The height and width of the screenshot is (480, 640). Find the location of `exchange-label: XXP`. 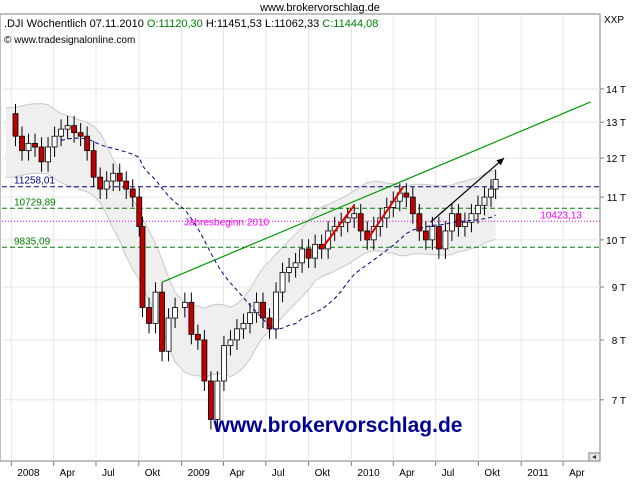

exchange-label: XXP is located at coordinates (614, 20).